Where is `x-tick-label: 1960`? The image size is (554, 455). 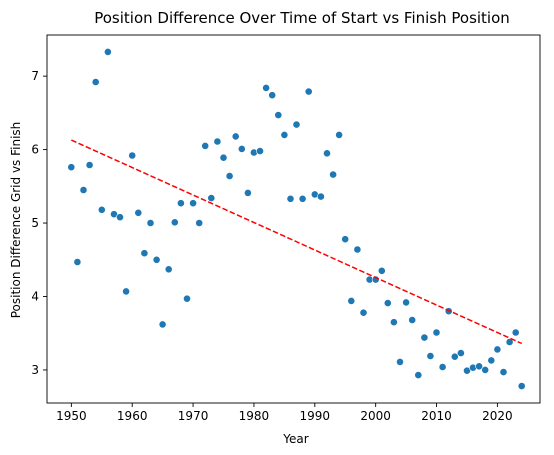
x-tick-label: 1960 is located at coordinates (132, 416).